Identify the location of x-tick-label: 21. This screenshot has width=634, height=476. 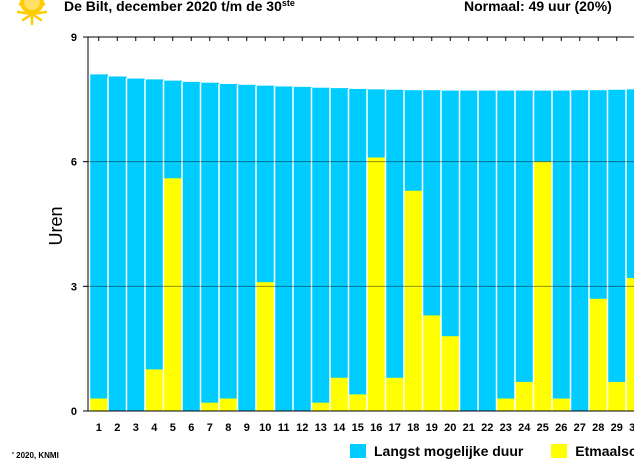
(469, 428).